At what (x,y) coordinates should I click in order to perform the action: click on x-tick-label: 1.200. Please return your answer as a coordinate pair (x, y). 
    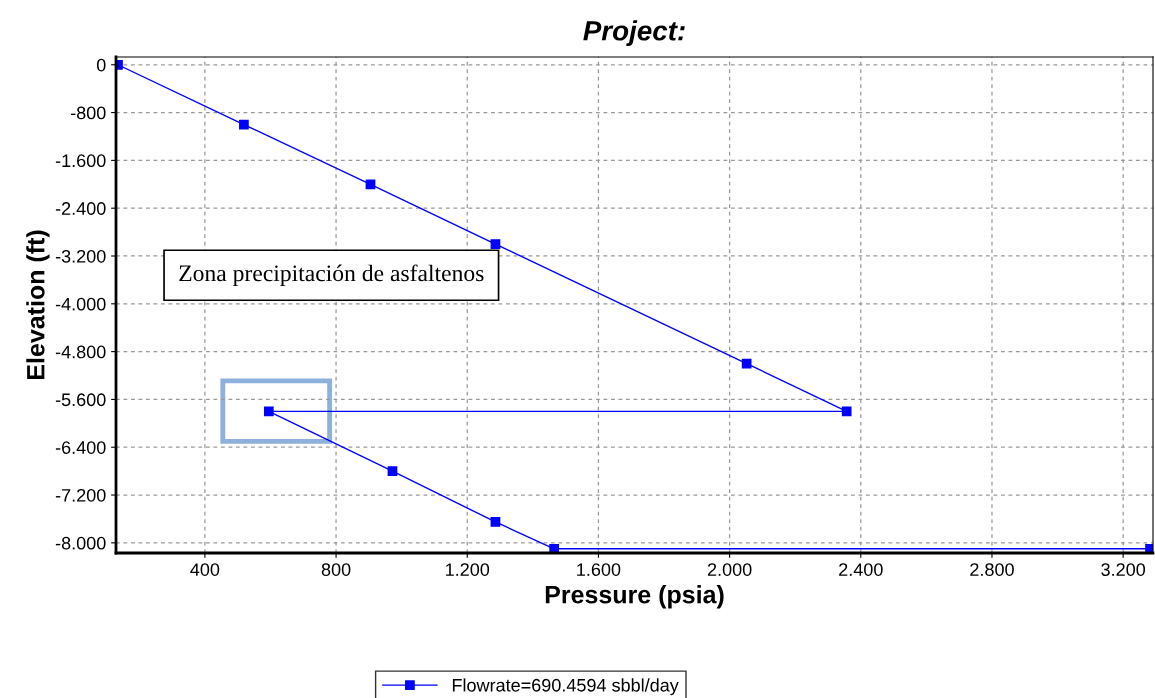
    Looking at the image, I should click on (468, 569).